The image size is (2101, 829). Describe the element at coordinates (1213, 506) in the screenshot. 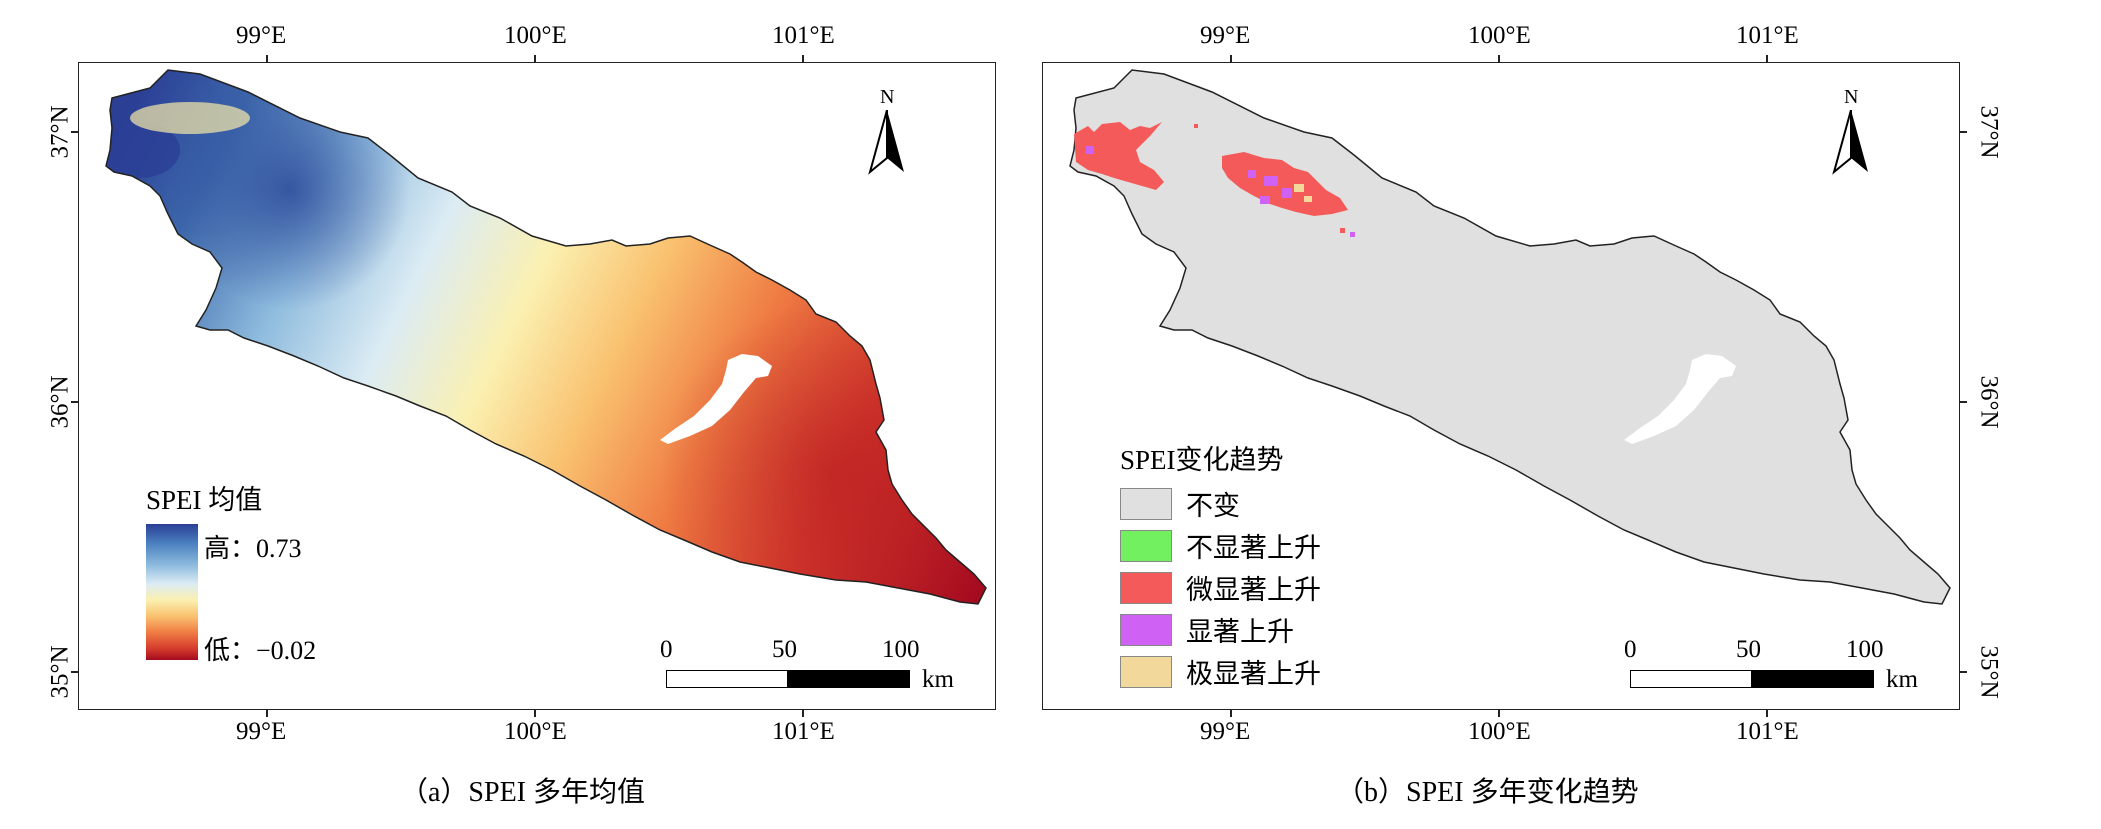

I see `legend-label: 不变` at that location.